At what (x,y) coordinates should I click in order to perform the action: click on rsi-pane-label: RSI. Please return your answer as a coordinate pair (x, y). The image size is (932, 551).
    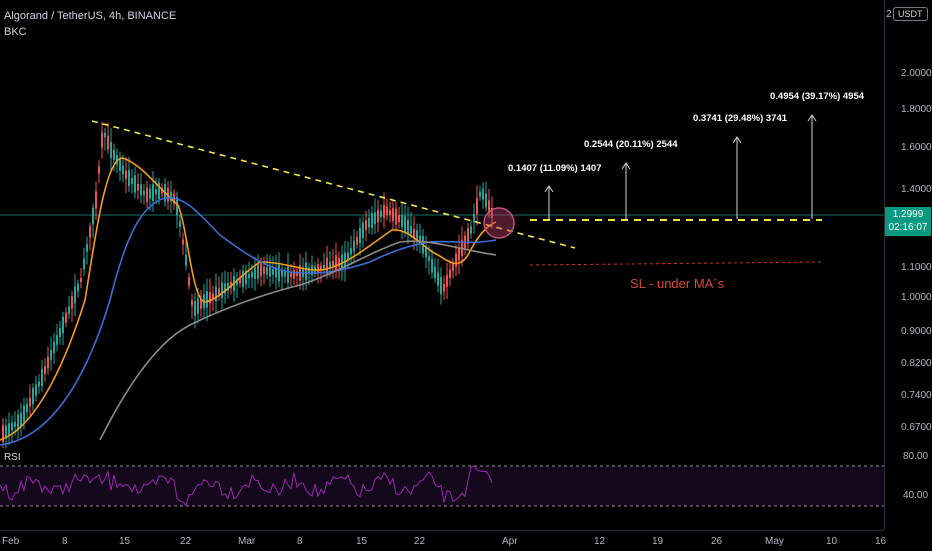
    Looking at the image, I should click on (12, 457).